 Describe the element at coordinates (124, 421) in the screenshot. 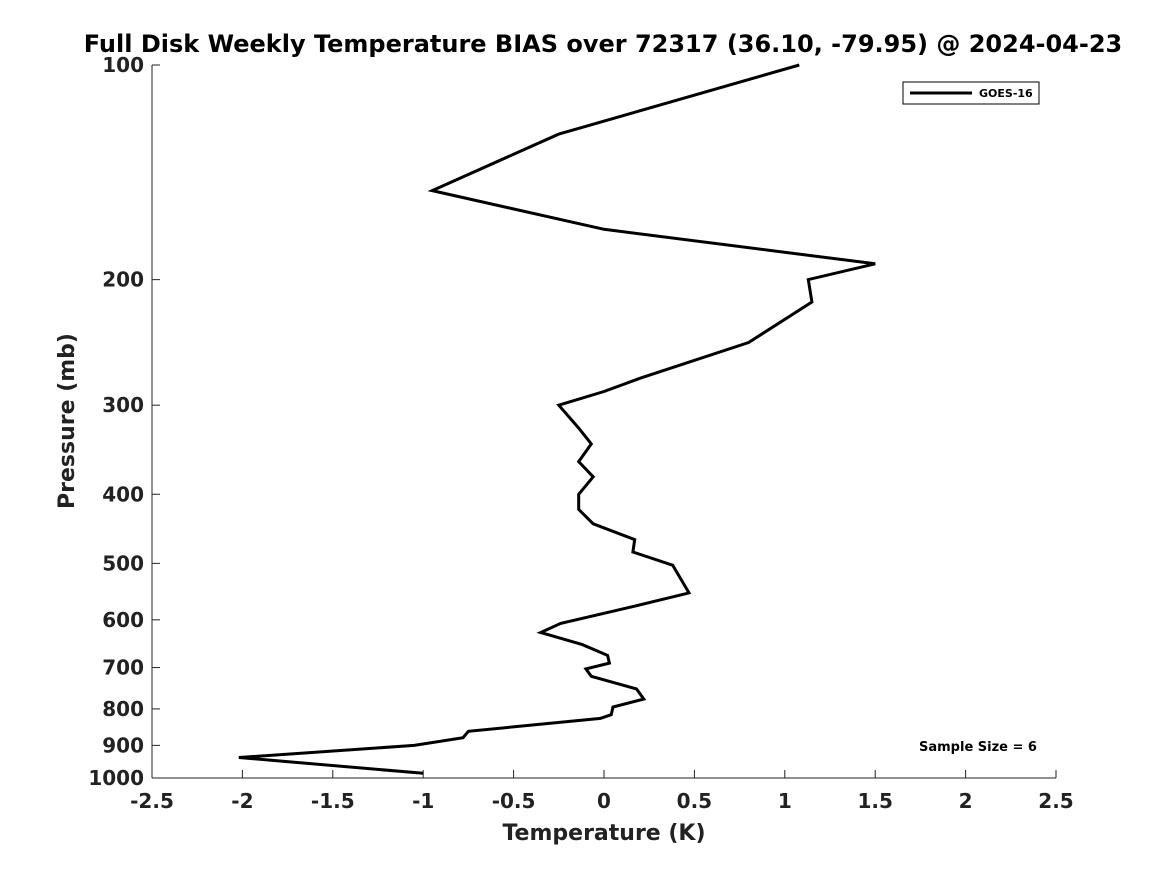

I see `y-axis-ticks: 100 200 300 400 500 600 700 800 900 1000` at that location.